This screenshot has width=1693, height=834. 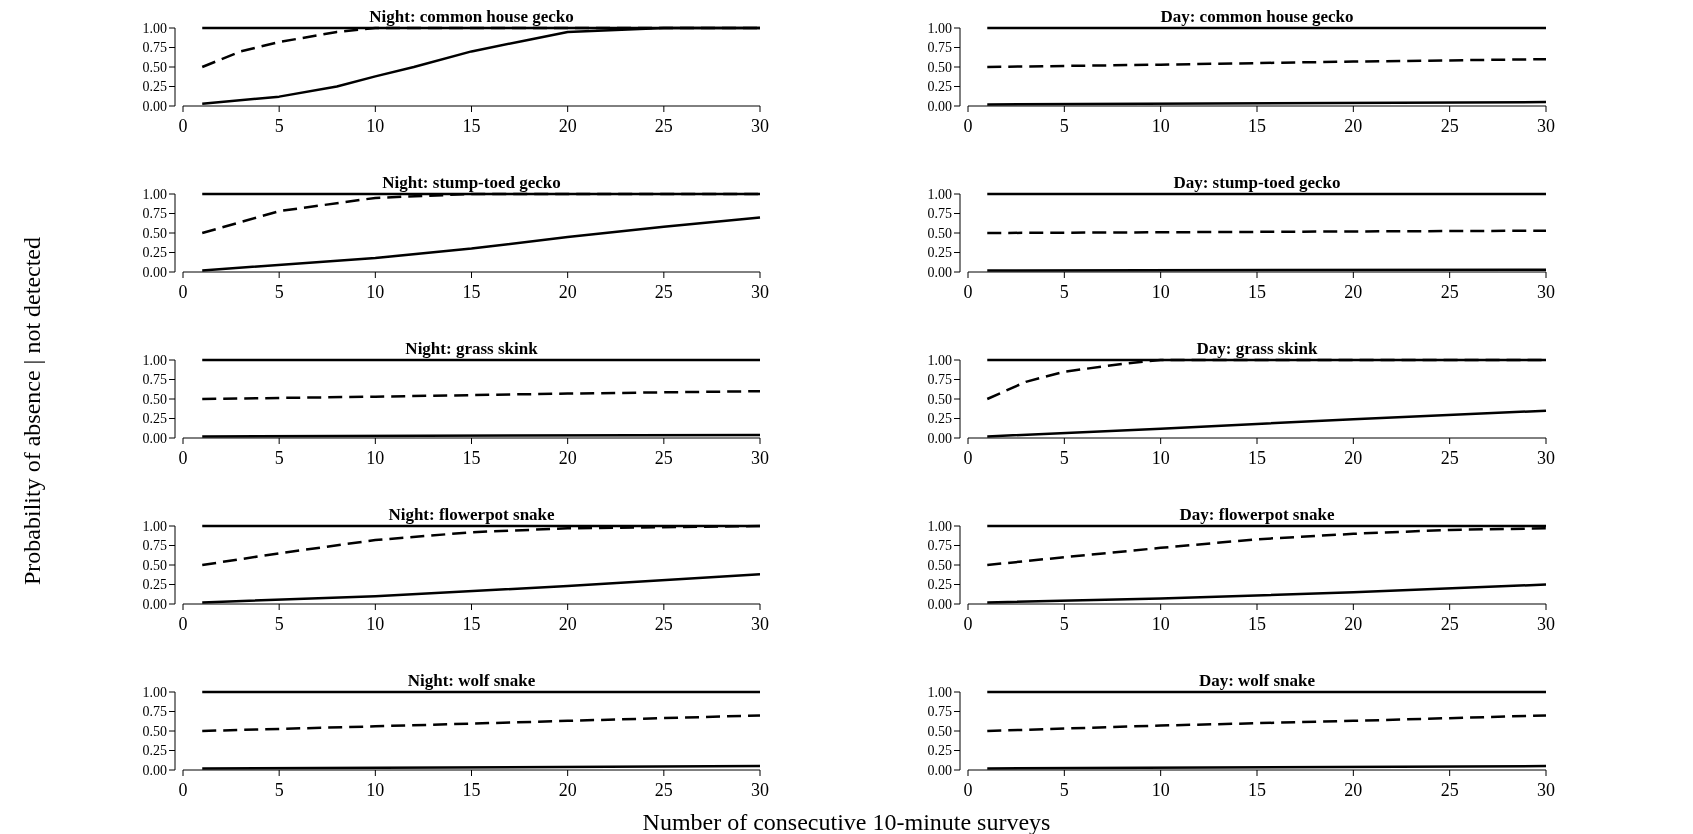 What do you see at coordinates (471, 182) in the screenshot?
I see `chart-title: Night: stump-toed gecko` at bounding box center [471, 182].